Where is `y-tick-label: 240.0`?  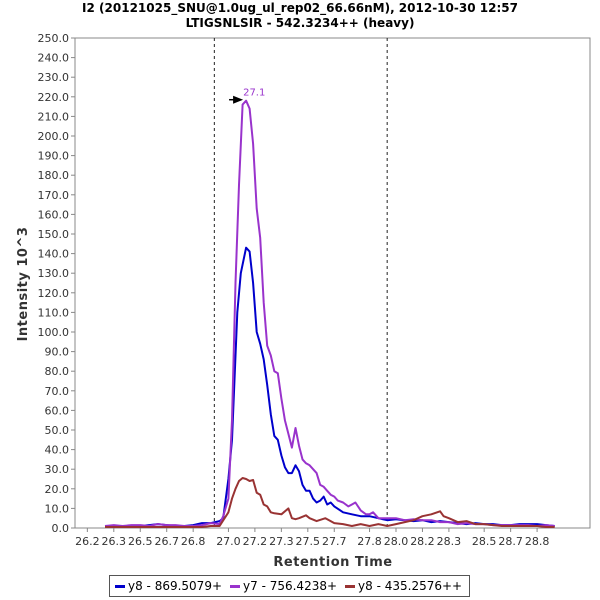 y-tick-label: 240.0 is located at coordinates (54, 58).